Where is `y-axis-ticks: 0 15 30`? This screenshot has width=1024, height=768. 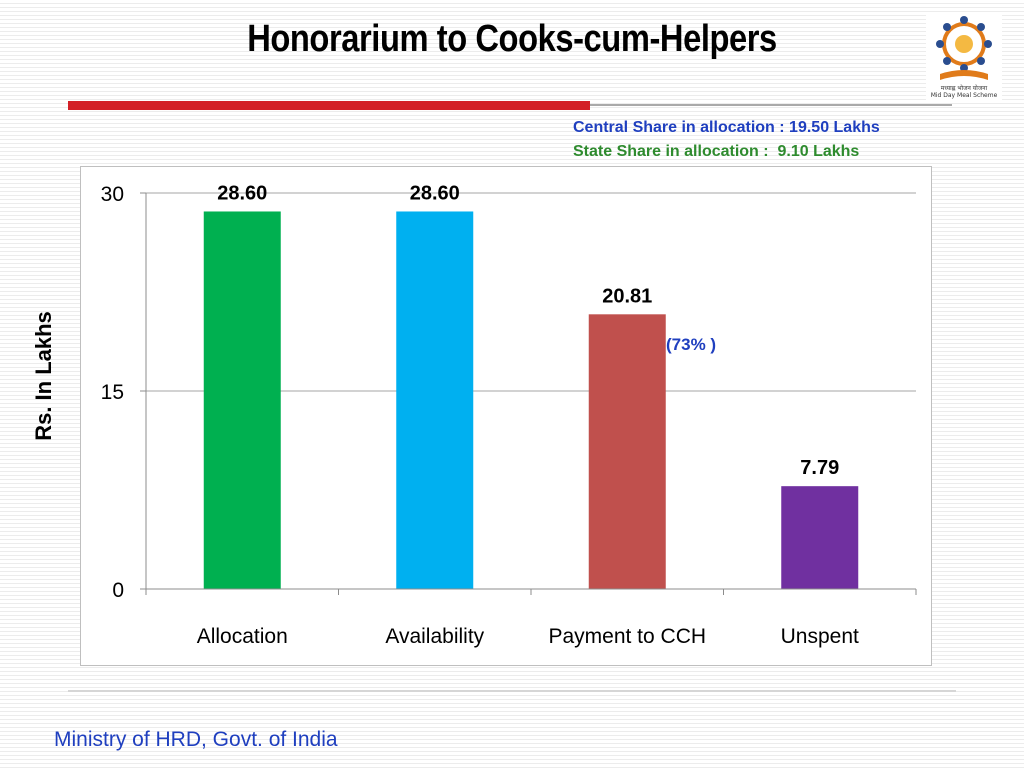 y-axis-ticks: 0 15 30 is located at coordinates (123, 392).